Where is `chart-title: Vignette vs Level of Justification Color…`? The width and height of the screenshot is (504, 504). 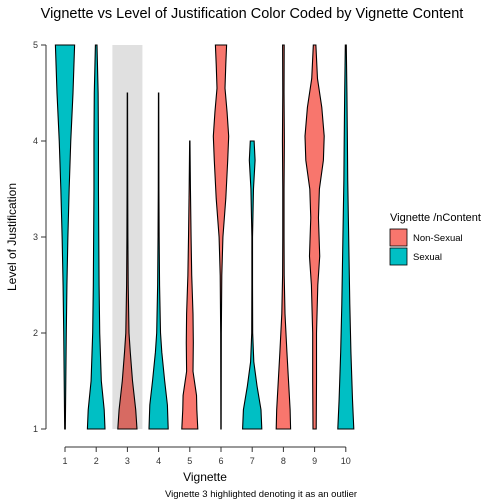
chart-title: Vignette vs Level of Justification Color… is located at coordinates (252, 14).